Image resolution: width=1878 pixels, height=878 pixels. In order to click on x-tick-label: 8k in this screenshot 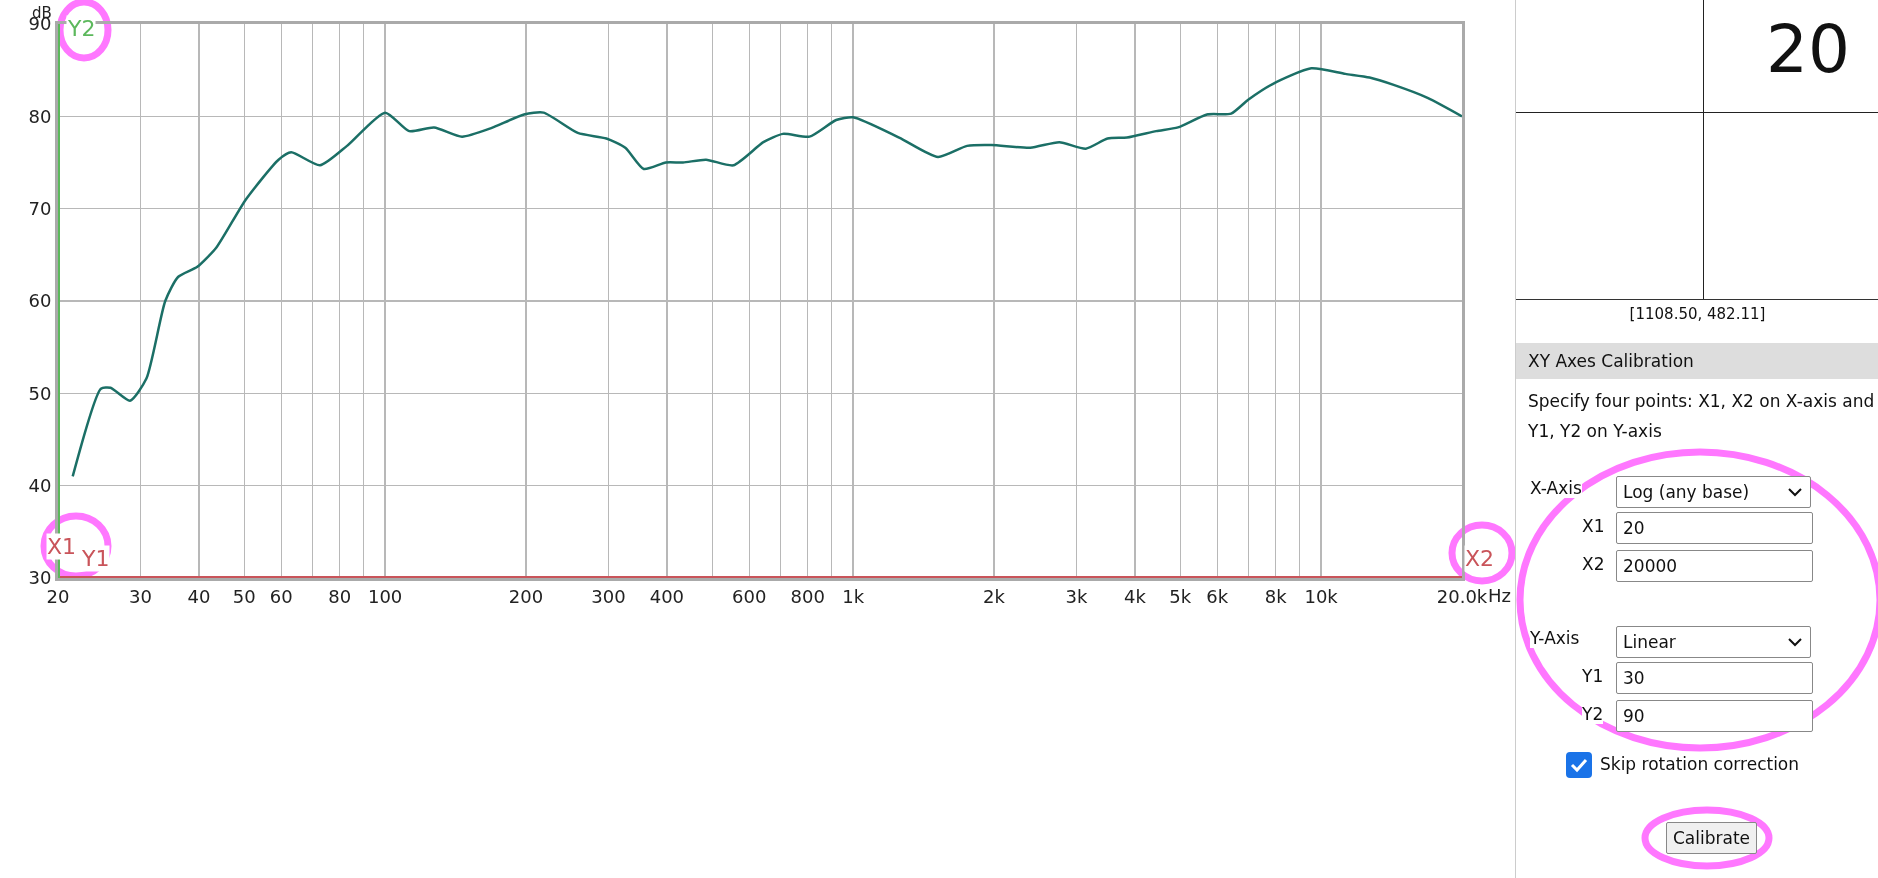, I will do `click(1276, 596)`.